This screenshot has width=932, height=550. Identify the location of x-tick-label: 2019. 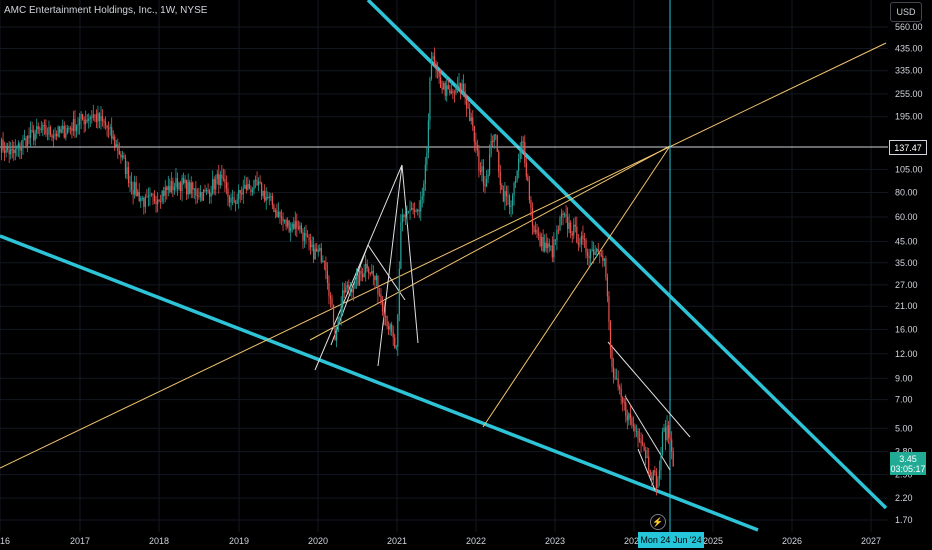
(239, 541).